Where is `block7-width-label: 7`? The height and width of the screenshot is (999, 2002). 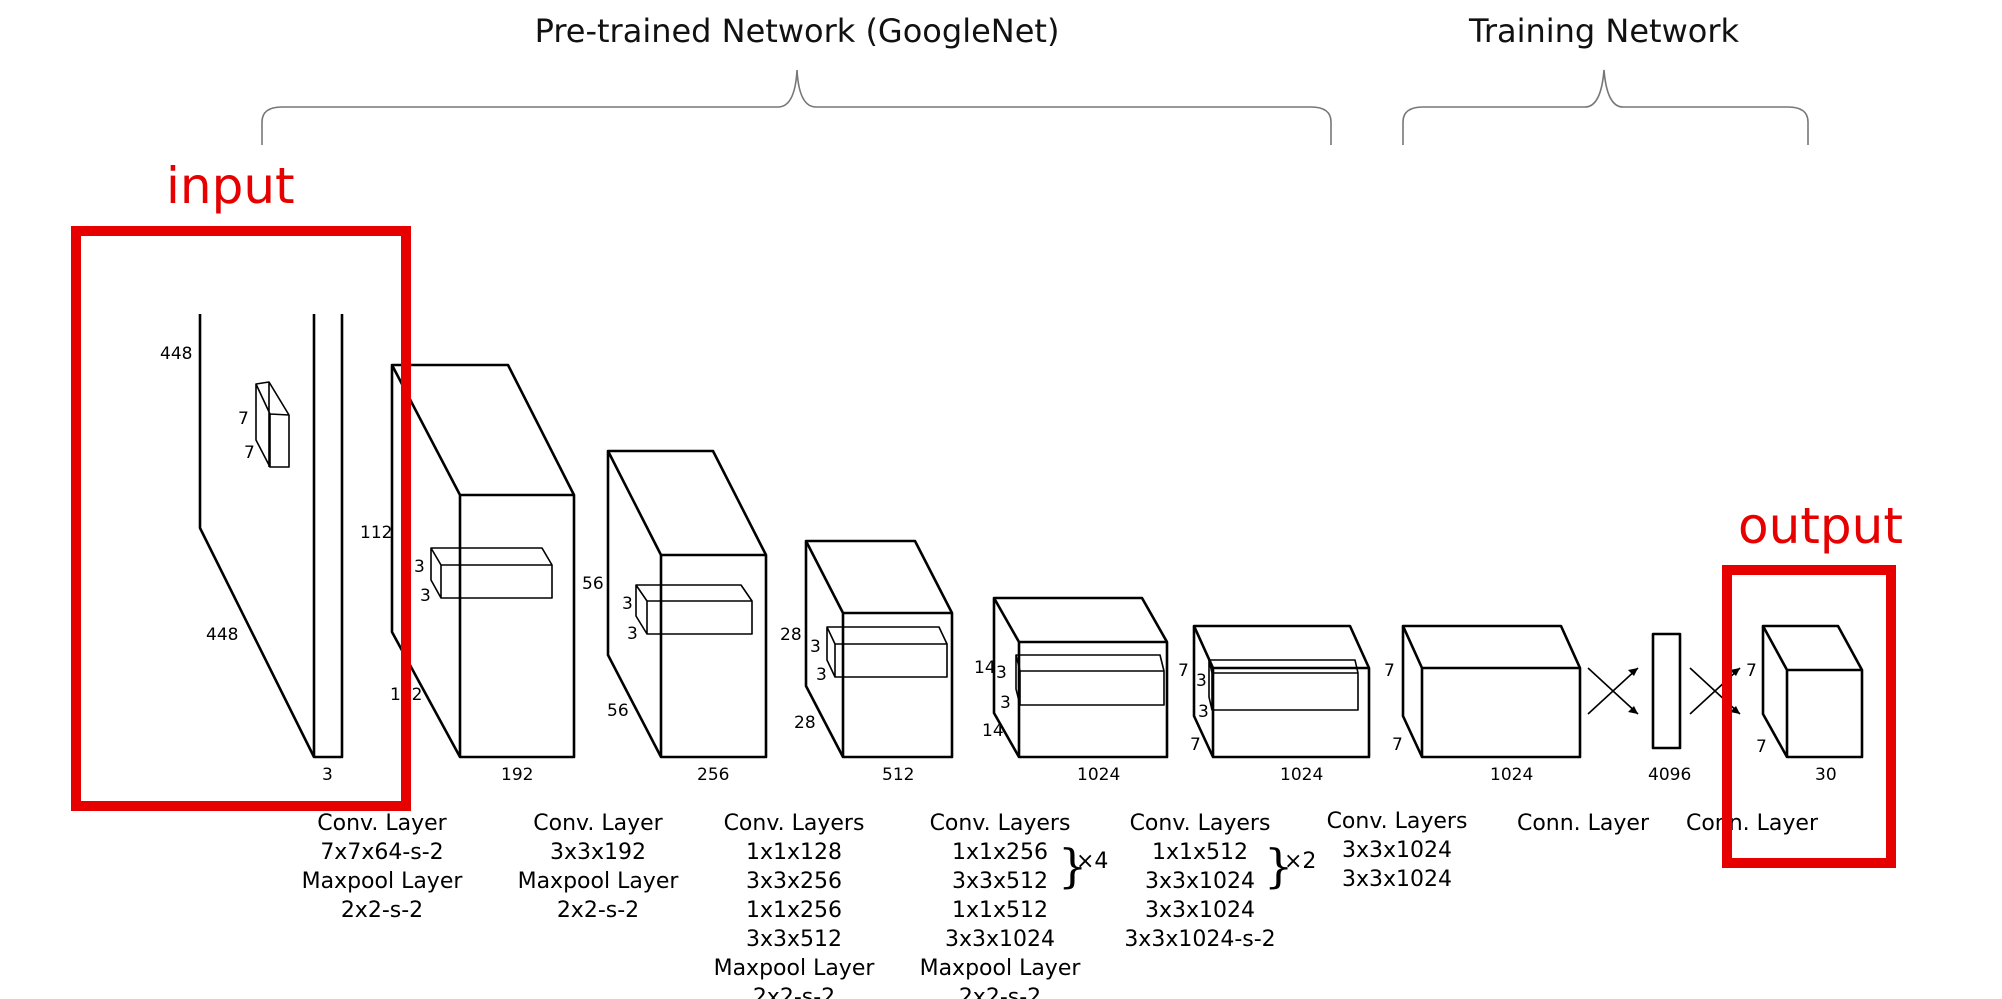
block7-width-label: 7 is located at coordinates (1397, 745).